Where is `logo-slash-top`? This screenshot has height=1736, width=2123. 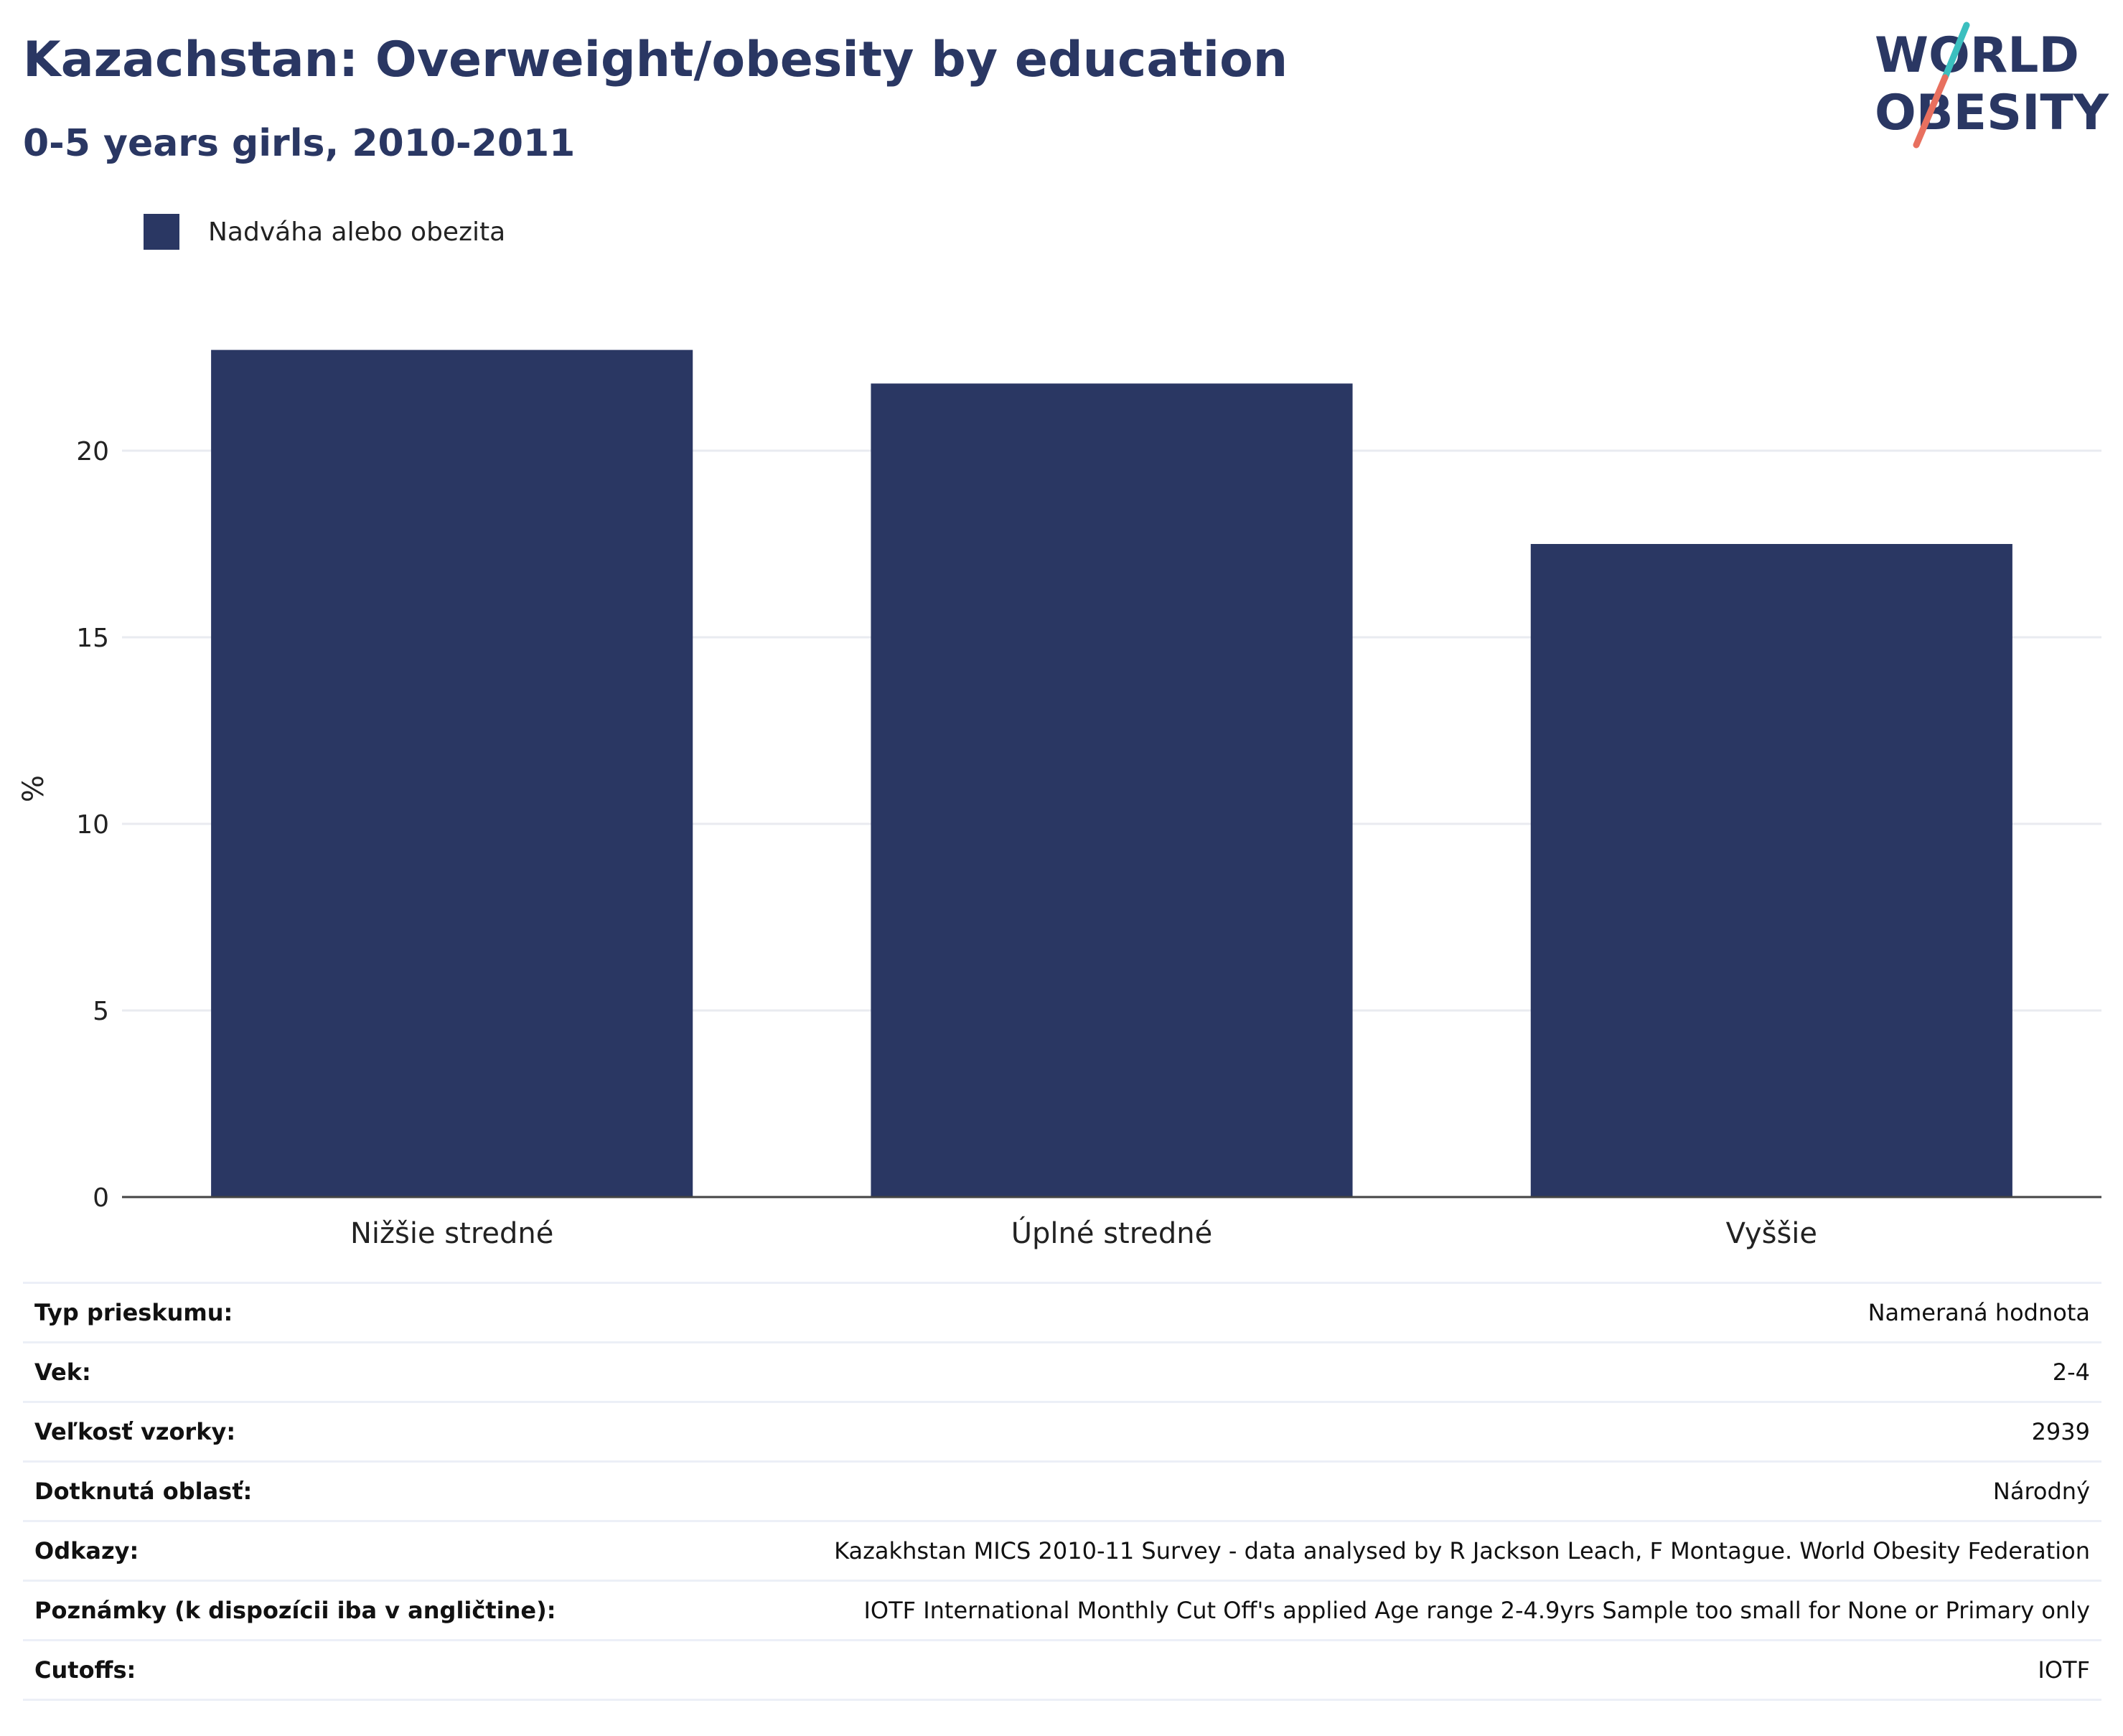
logo-slash-top is located at coordinates (1955, 51).